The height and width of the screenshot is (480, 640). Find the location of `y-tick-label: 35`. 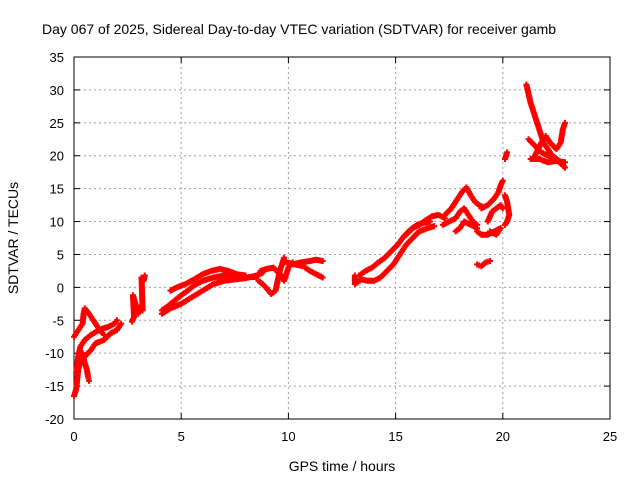

y-tick-label: 35 is located at coordinates (57, 57).